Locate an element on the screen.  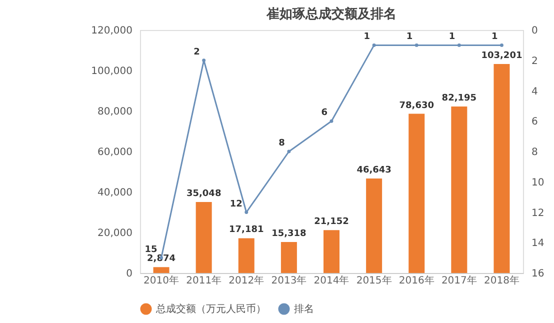
data-label: 35,048 is located at coordinates (204, 194).